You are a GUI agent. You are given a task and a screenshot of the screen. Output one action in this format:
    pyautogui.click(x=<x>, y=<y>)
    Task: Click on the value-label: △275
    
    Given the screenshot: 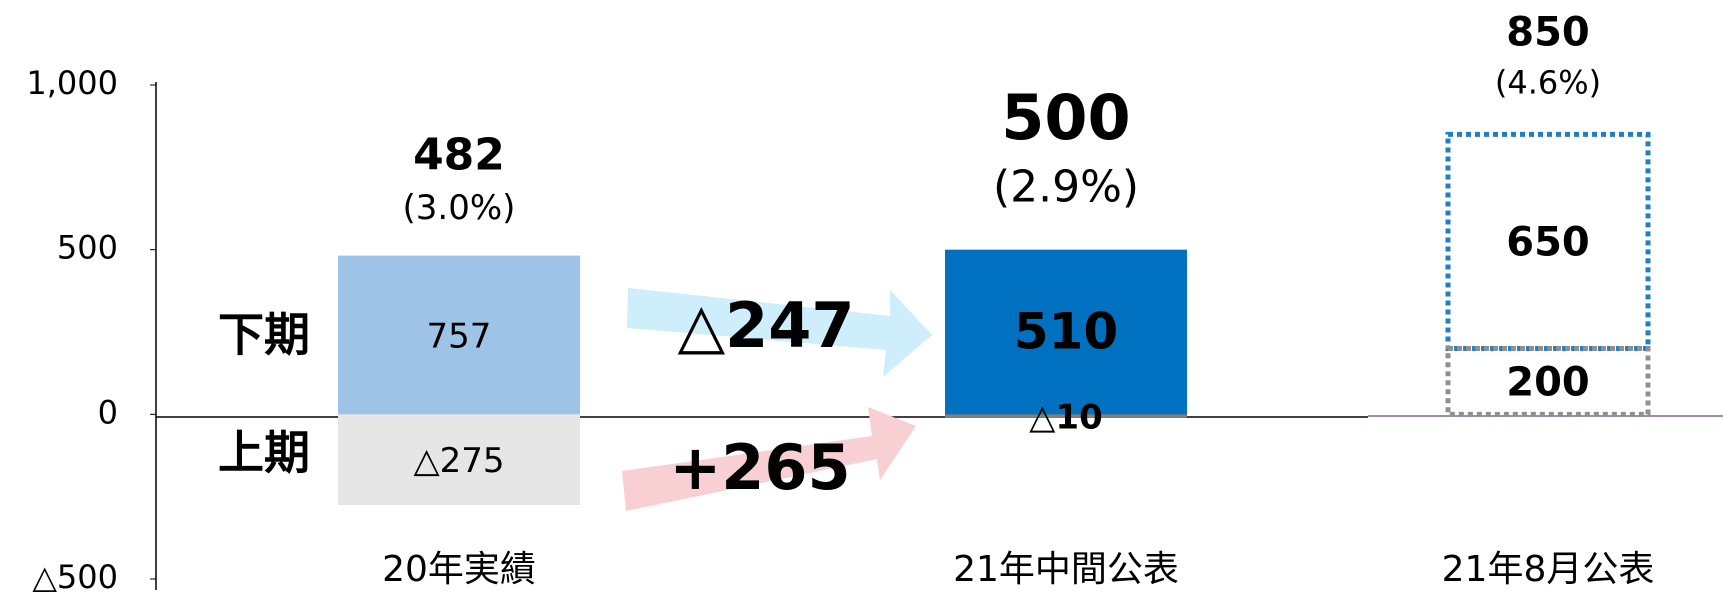 What is the action you would take?
    pyautogui.click(x=458, y=461)
    